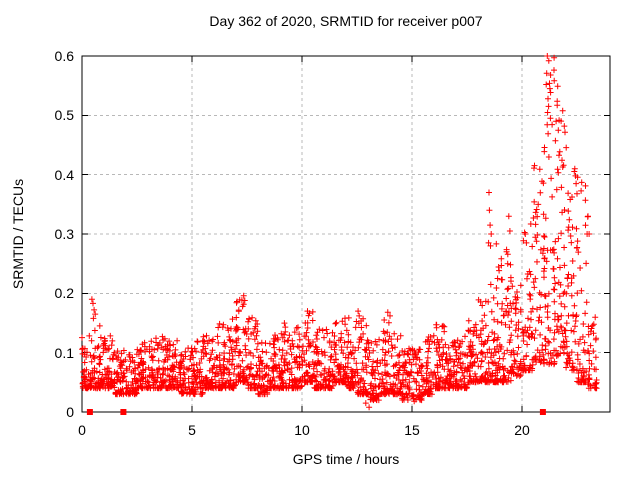 Image resolution: width=640 pixels, height=480 pixels. What do you see at coordinates (64, 175) in the screenshot?
I see `y-tick-label-4: 0.4` at bounding box center [64, 175].